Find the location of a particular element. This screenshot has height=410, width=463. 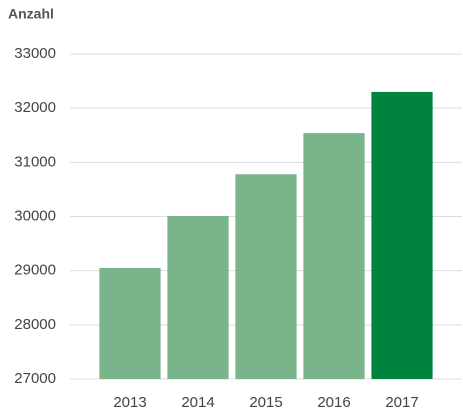

y-tick-label: 27000 is located at coordinates (35, 378).